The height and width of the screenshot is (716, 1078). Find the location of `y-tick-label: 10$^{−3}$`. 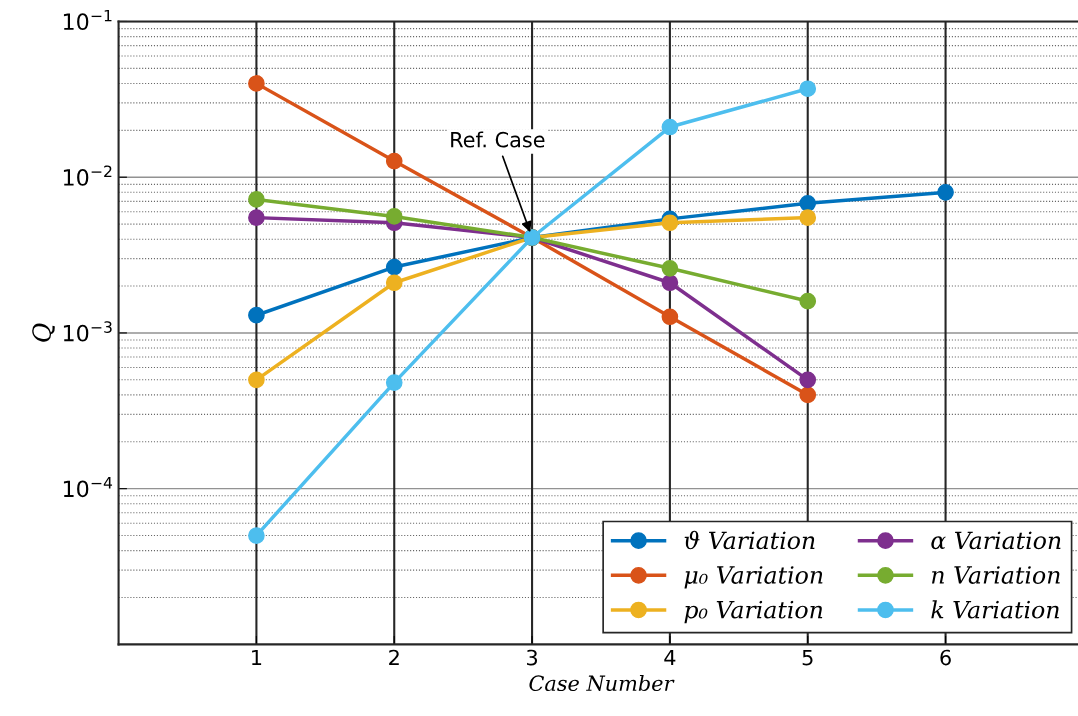

y-tick-label: 10$^{−3}$ is located at coordinates (87, 331).